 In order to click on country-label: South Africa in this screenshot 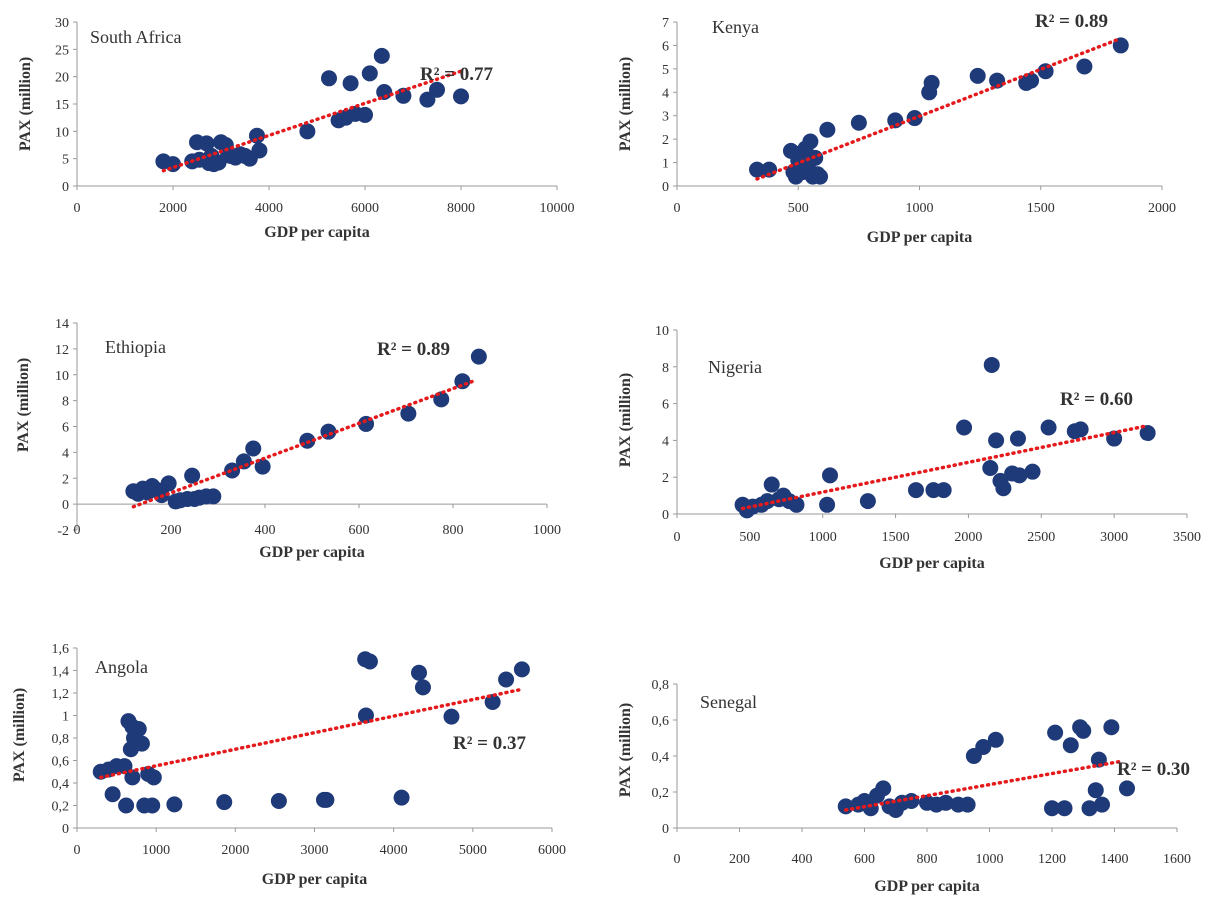, I will do `click(136, 37)`.